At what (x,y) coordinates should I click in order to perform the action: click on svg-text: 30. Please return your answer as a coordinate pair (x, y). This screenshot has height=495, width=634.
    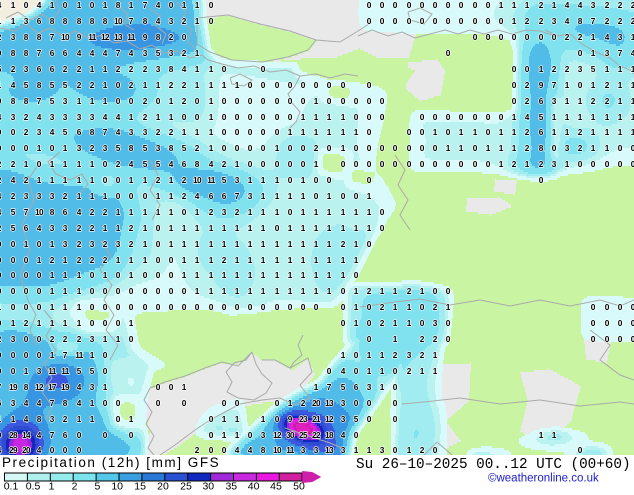
    Looking at the image, I should click on (208, 486).